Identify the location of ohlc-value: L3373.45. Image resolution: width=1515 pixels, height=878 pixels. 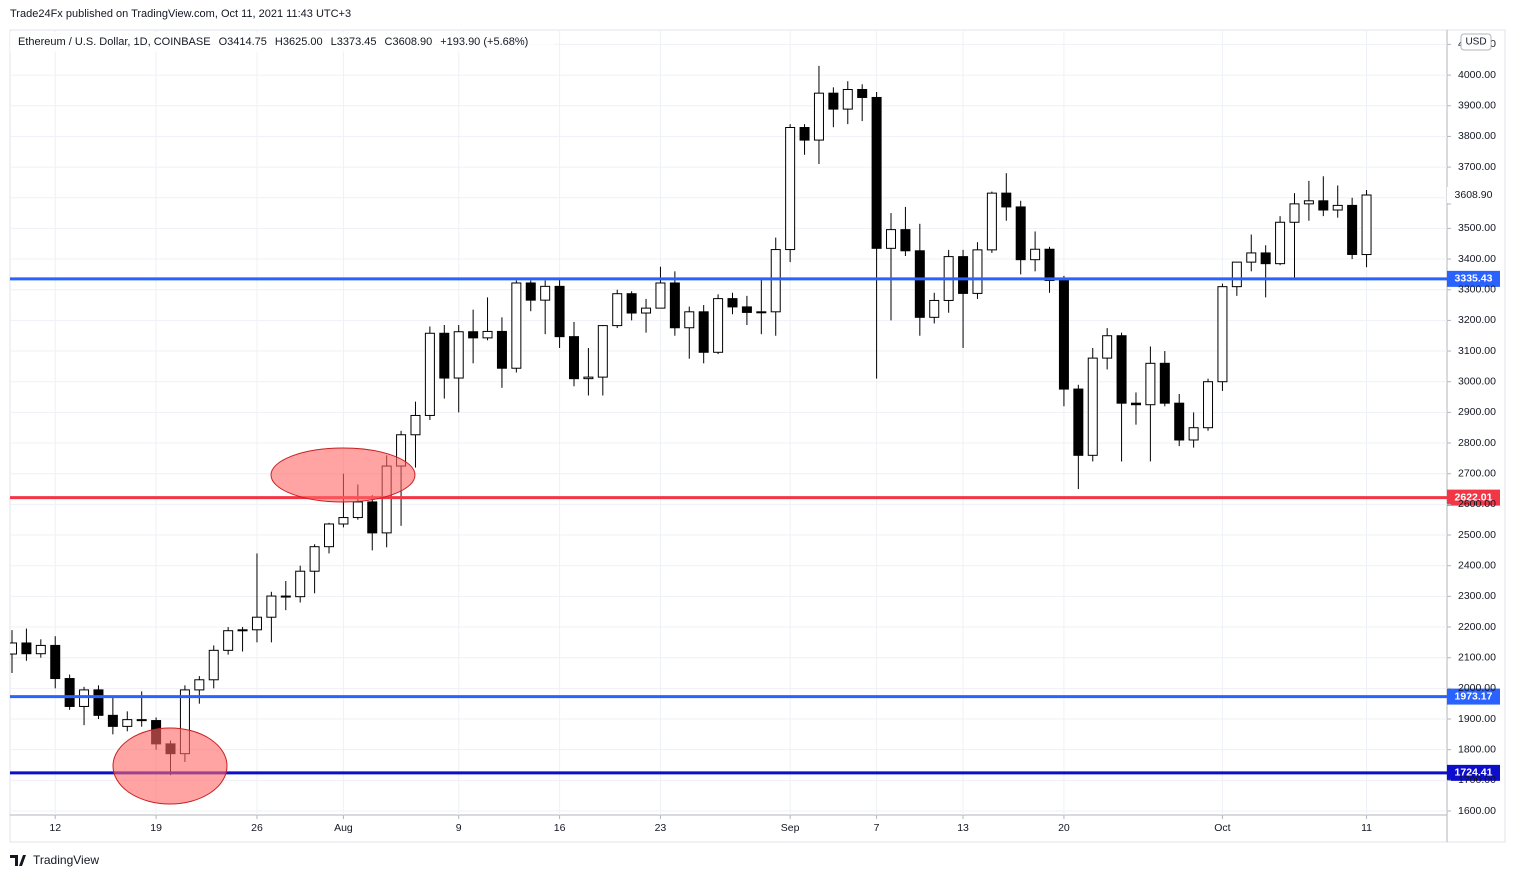
(354, 42).